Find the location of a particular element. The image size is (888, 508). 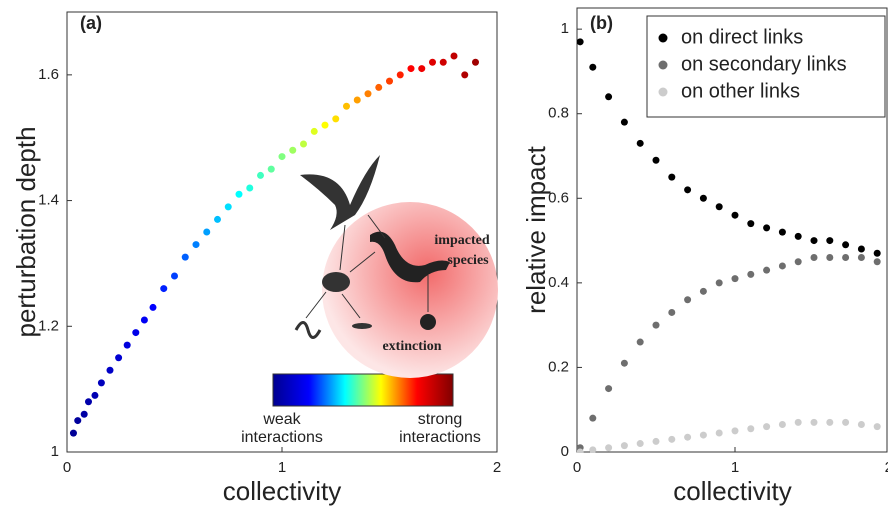

y-tick-label: 0.6 is located at coordinates (558, 197).